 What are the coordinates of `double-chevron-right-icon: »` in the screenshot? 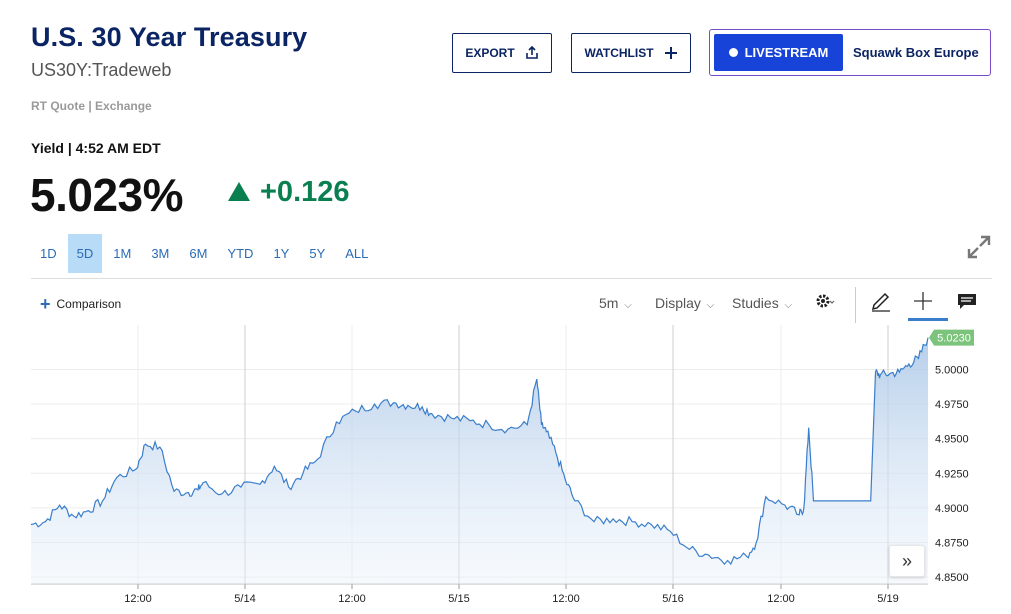 It's located at (906, 560).